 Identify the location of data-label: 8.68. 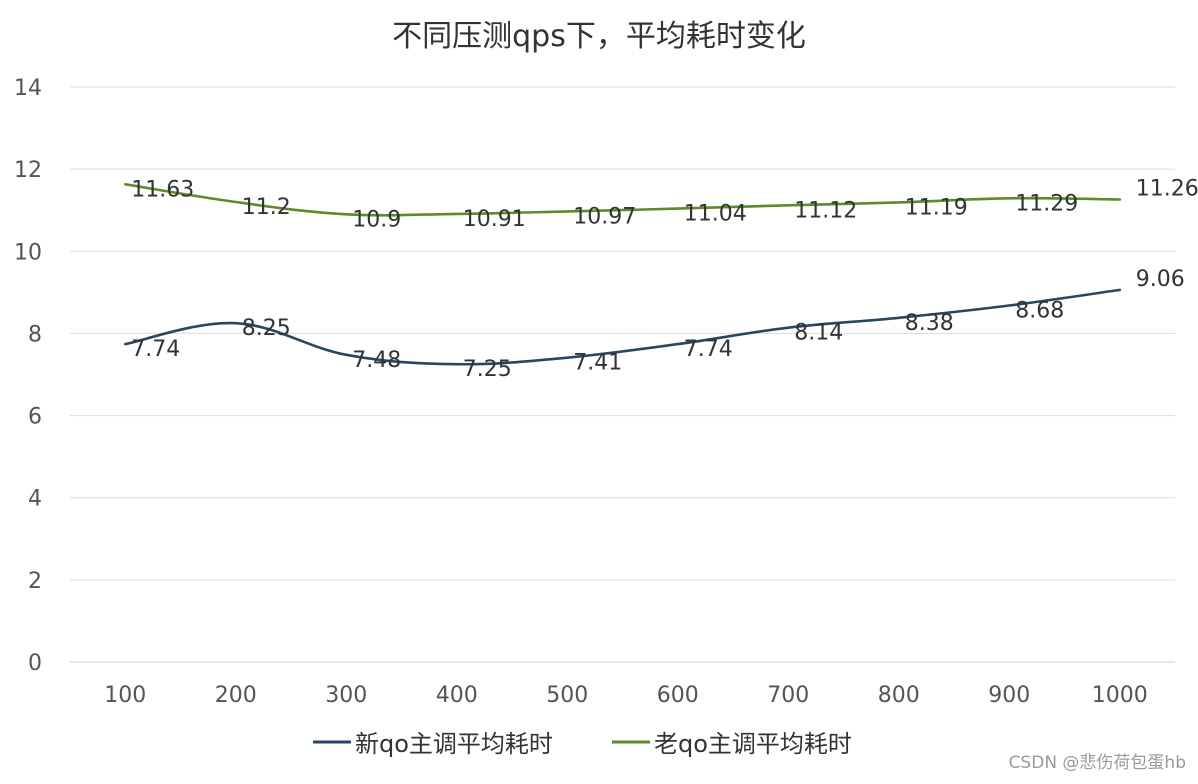
(1039, 311).